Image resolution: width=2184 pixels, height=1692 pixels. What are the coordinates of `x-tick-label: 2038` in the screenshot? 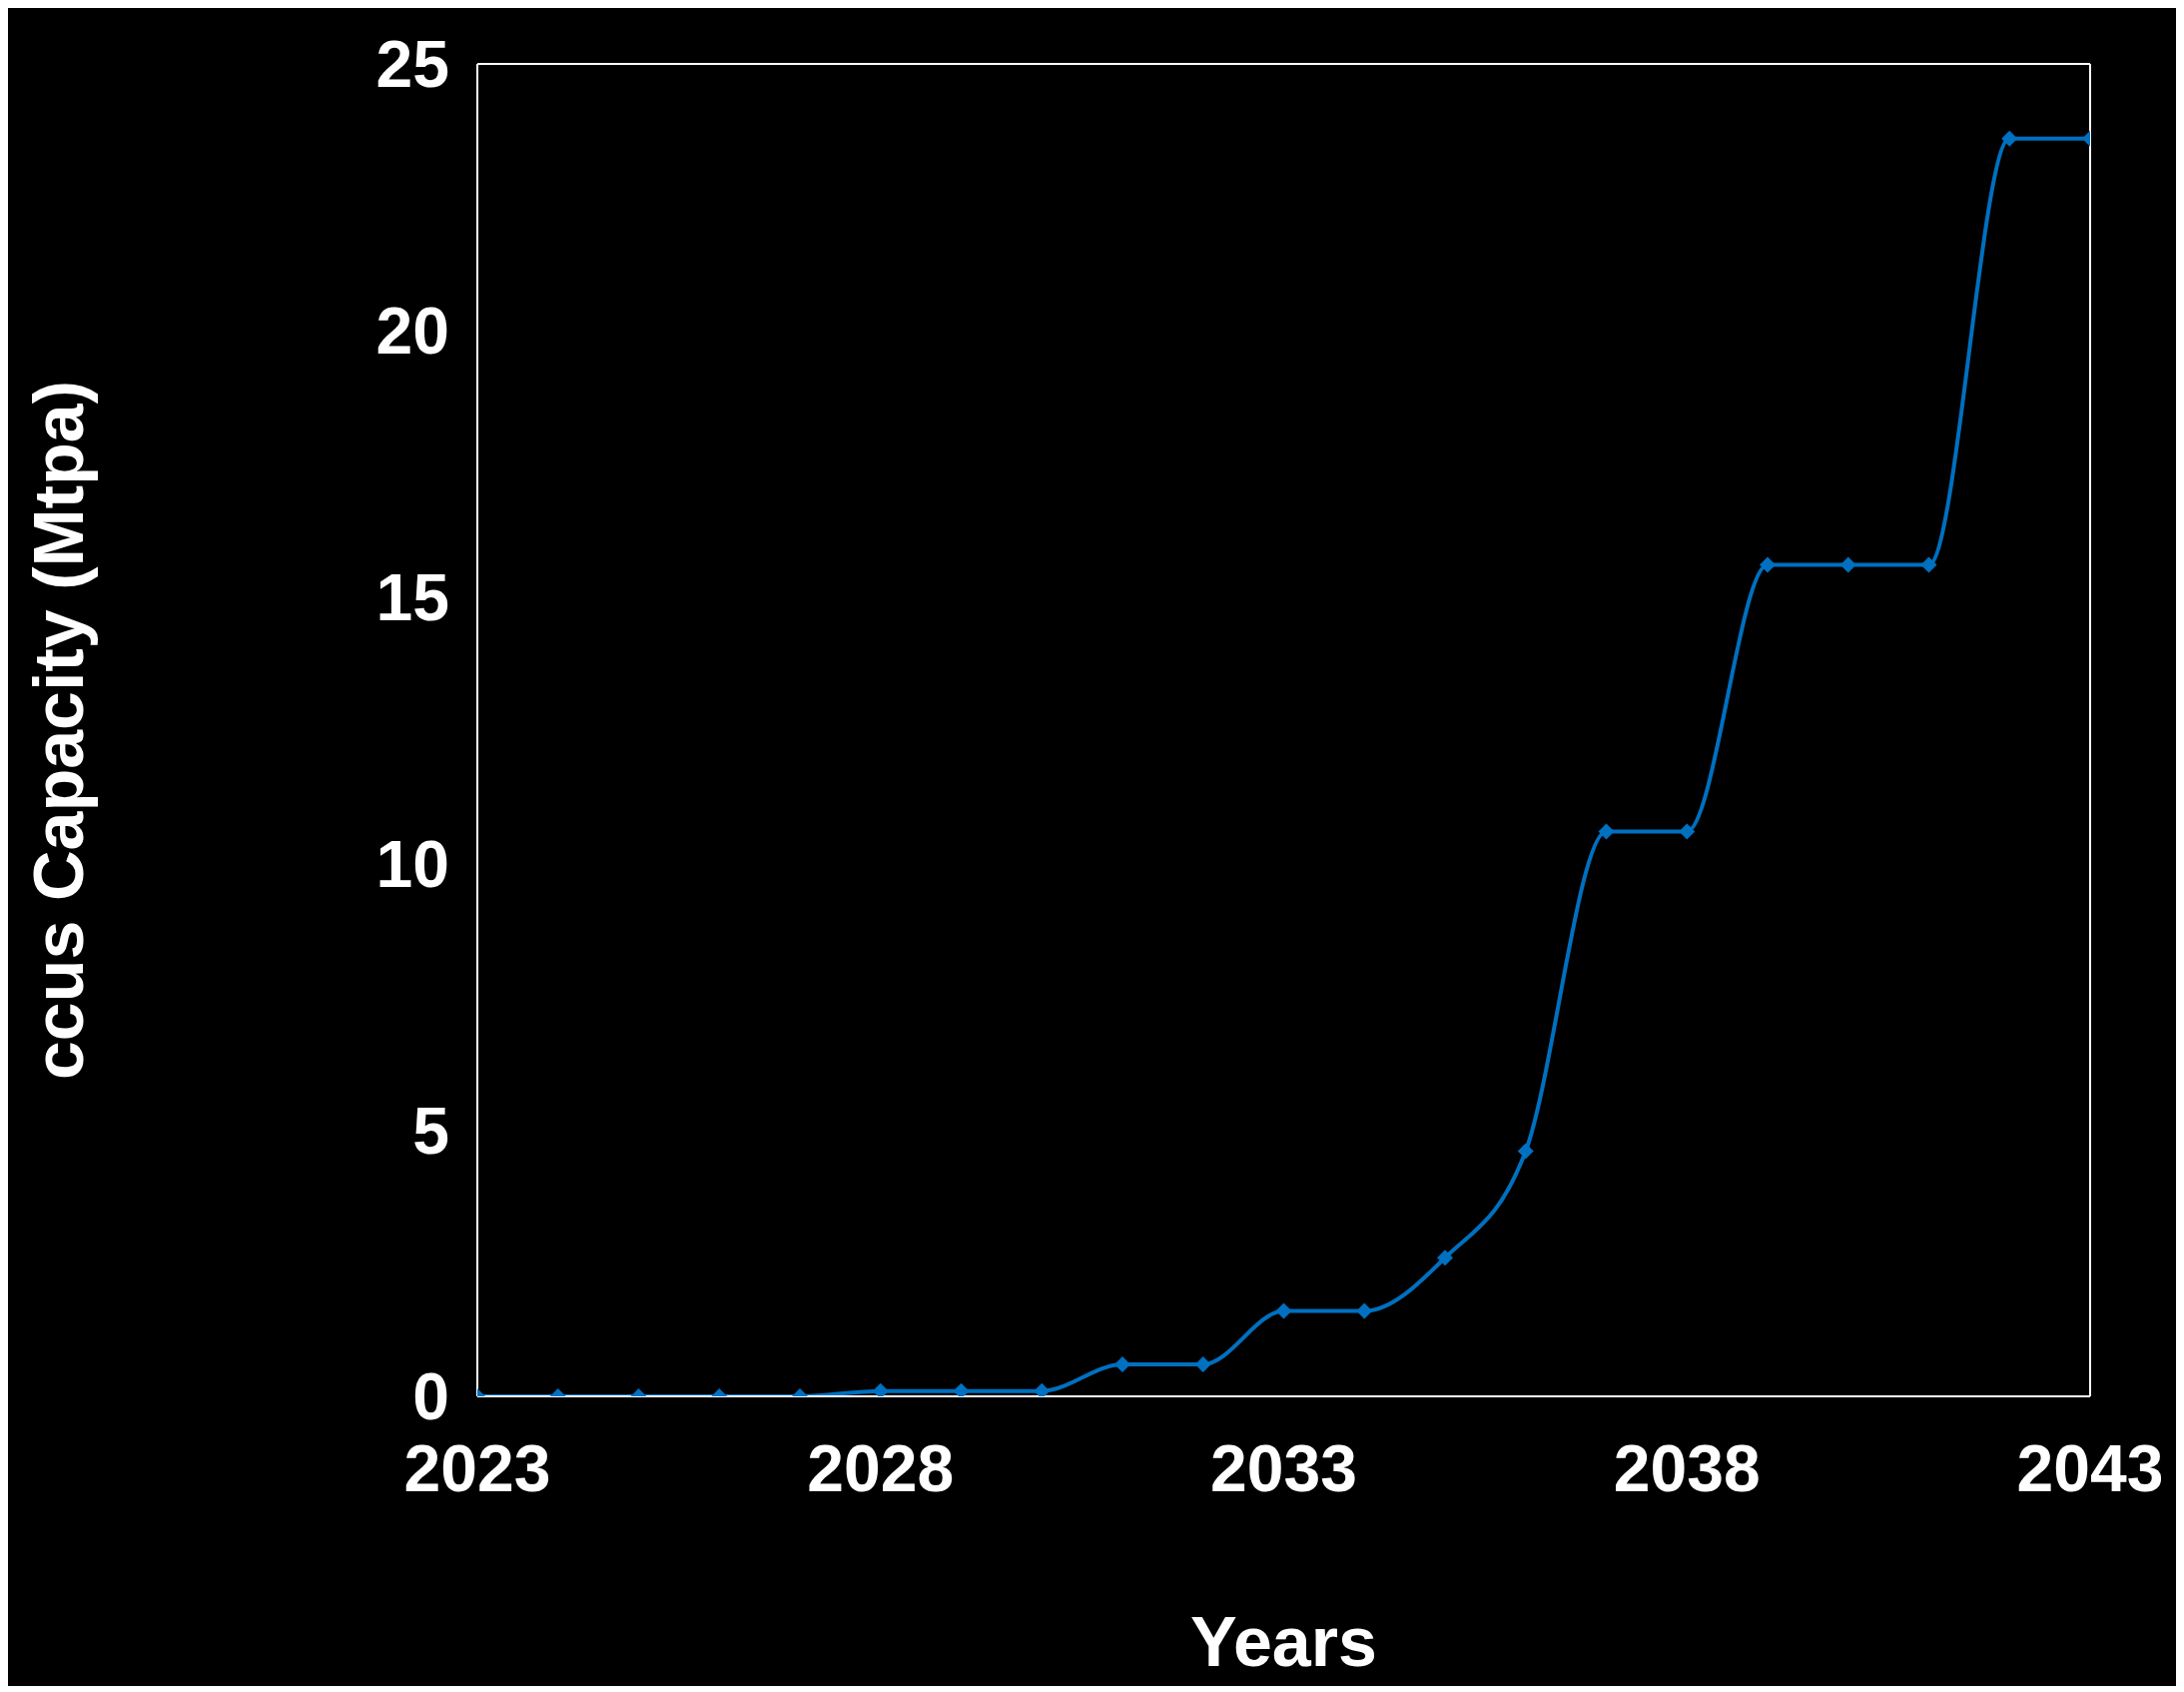 It's located at (1687, 1467).